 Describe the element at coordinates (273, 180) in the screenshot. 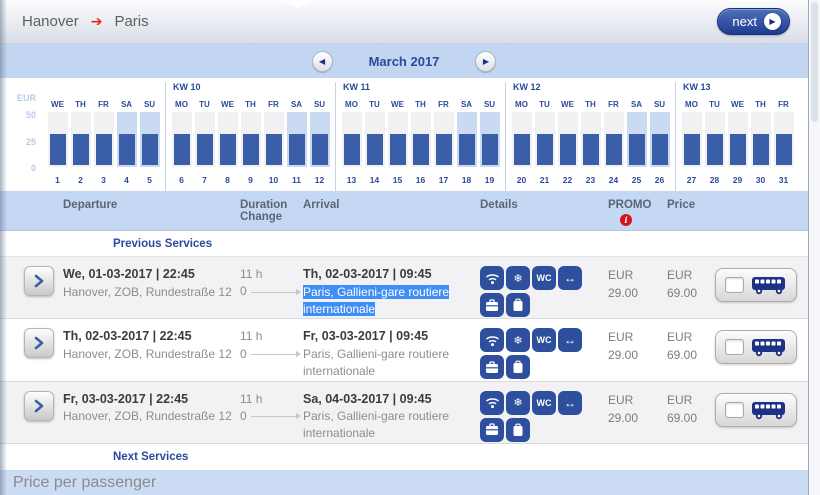

I see `date-label: 10` at that location.